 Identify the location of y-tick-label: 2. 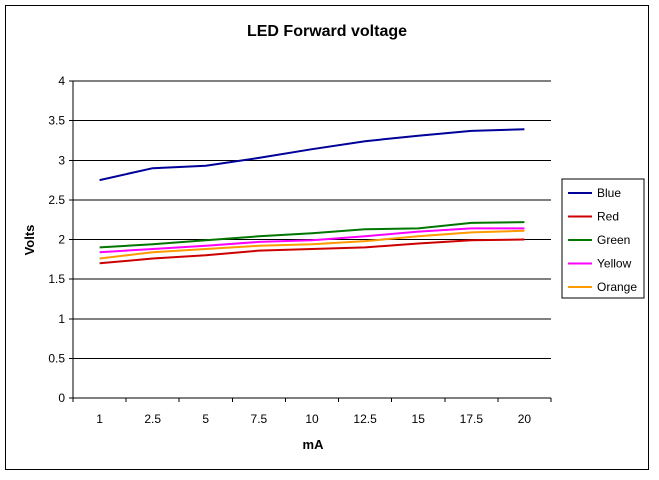
(61, 240).